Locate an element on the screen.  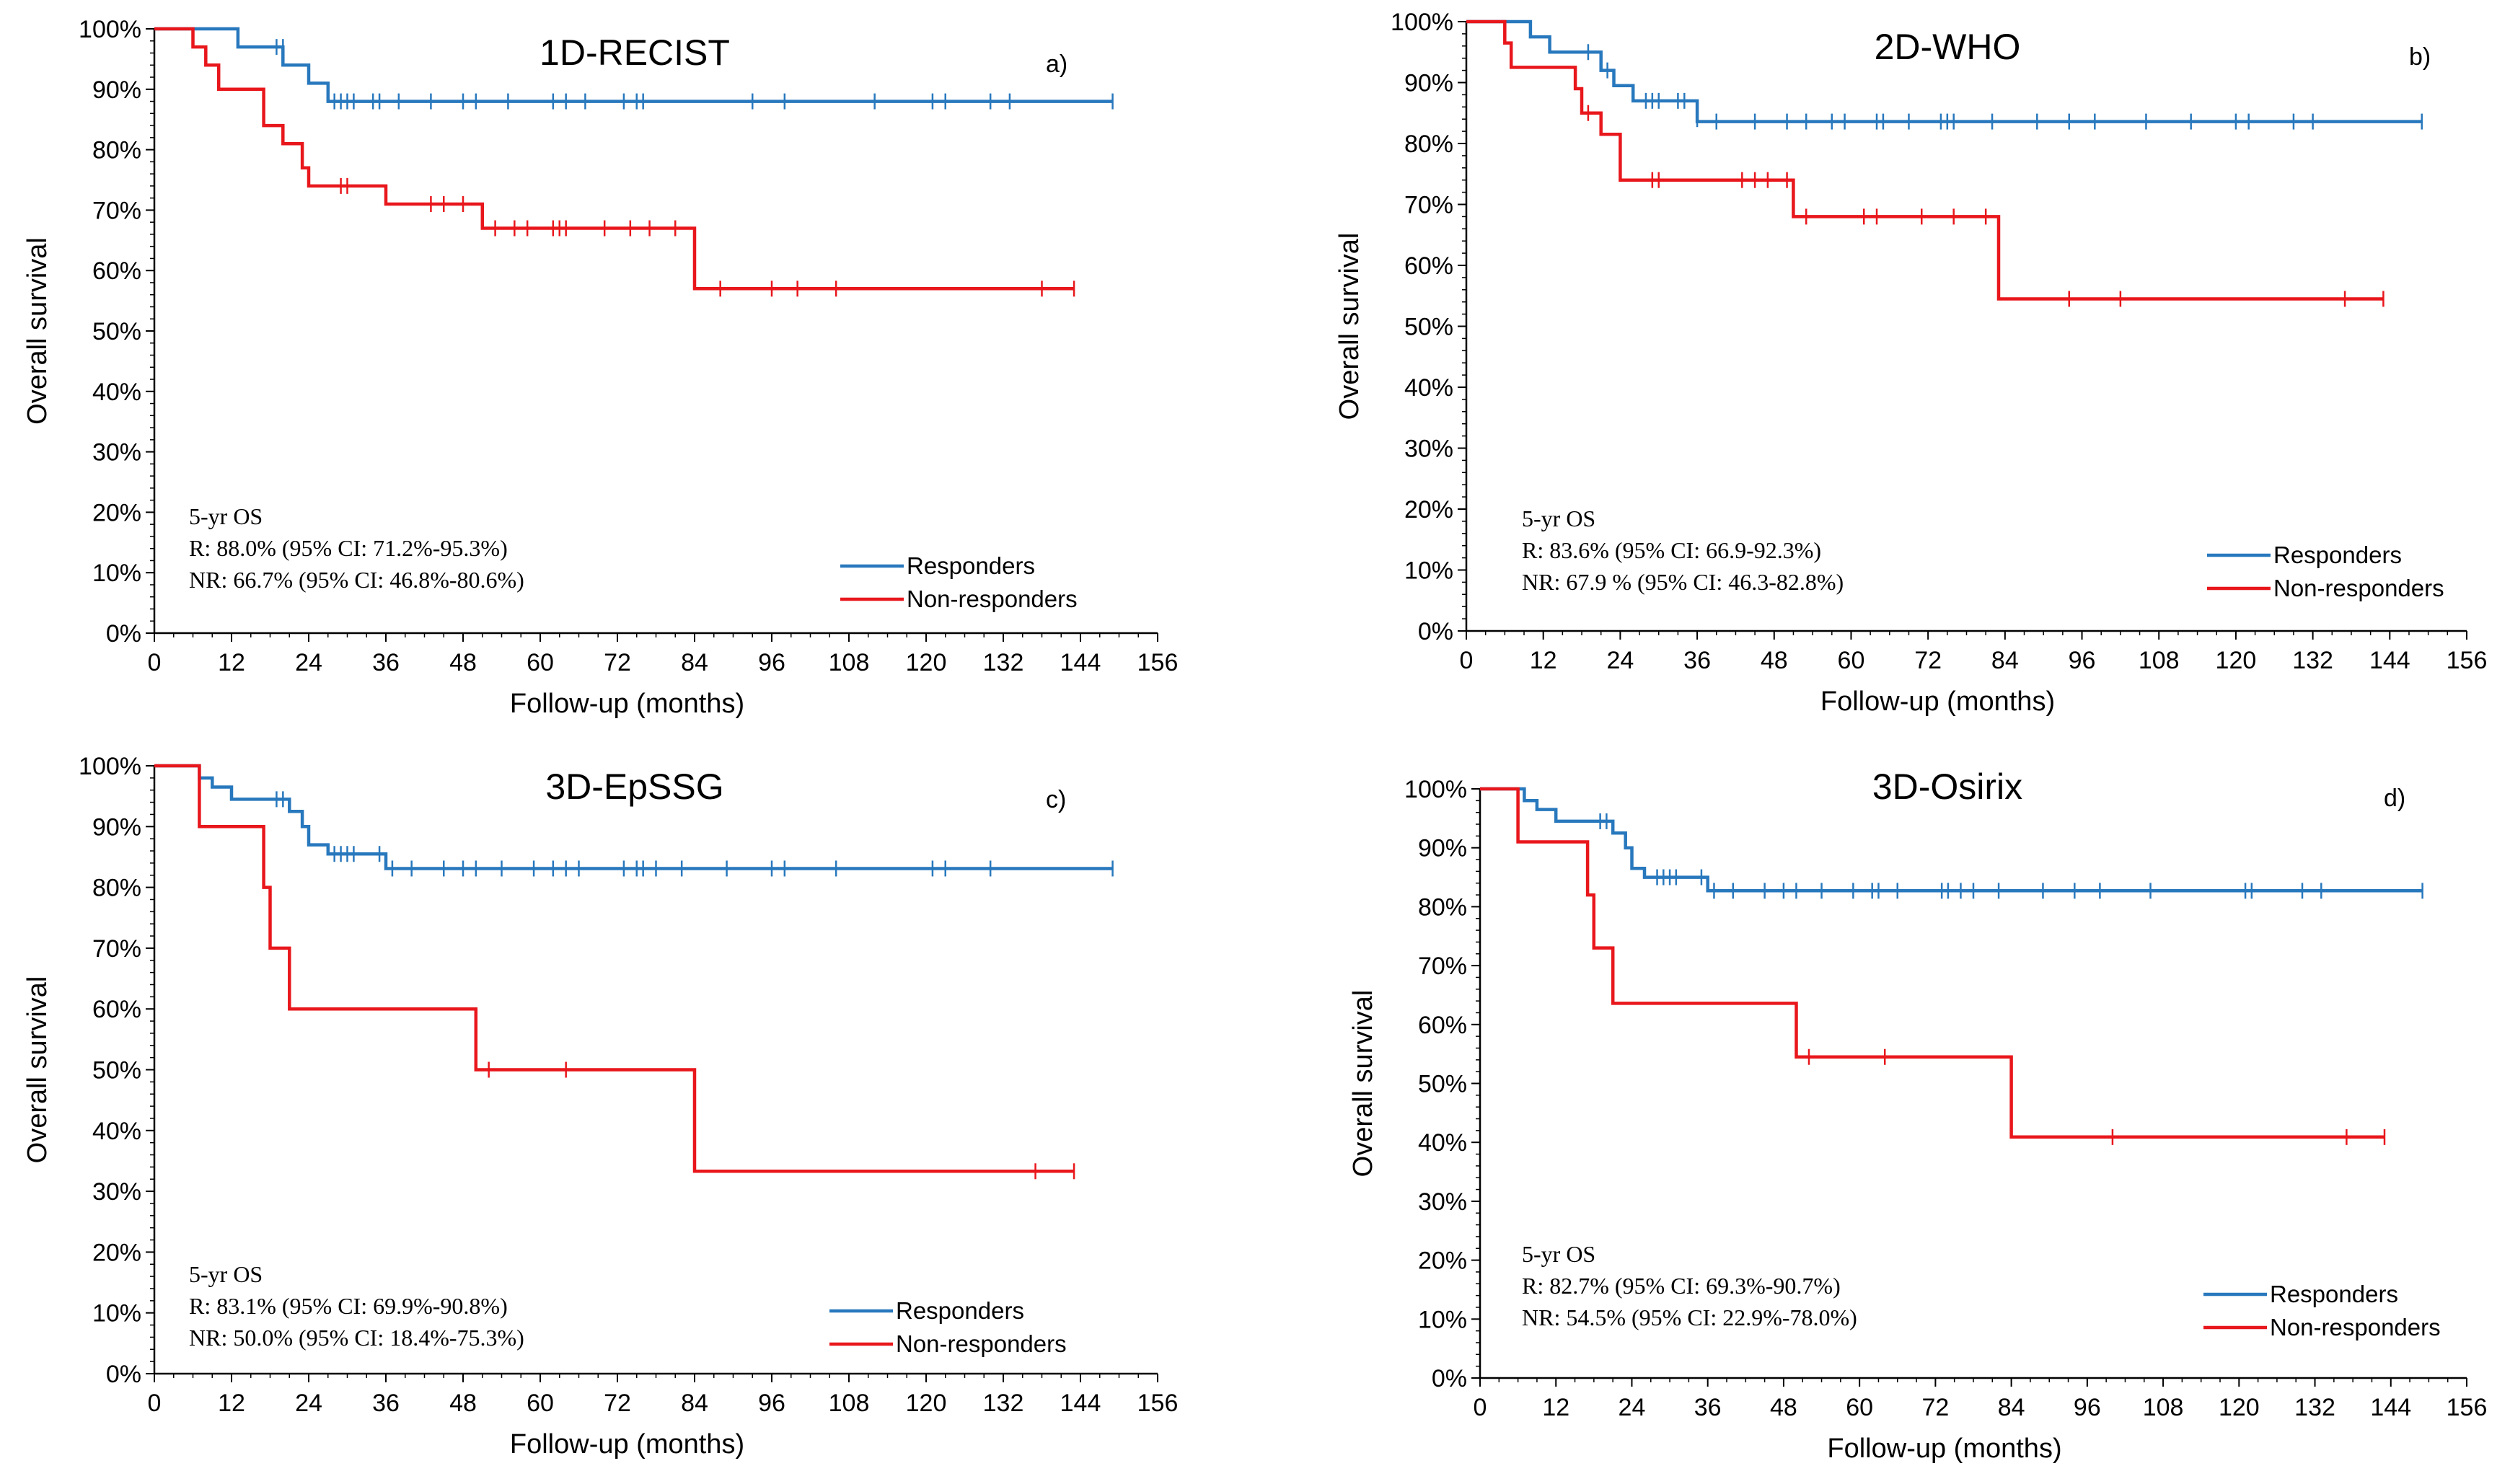
chart-title: 3D-Osirix is located at coordinates (1947, 787).